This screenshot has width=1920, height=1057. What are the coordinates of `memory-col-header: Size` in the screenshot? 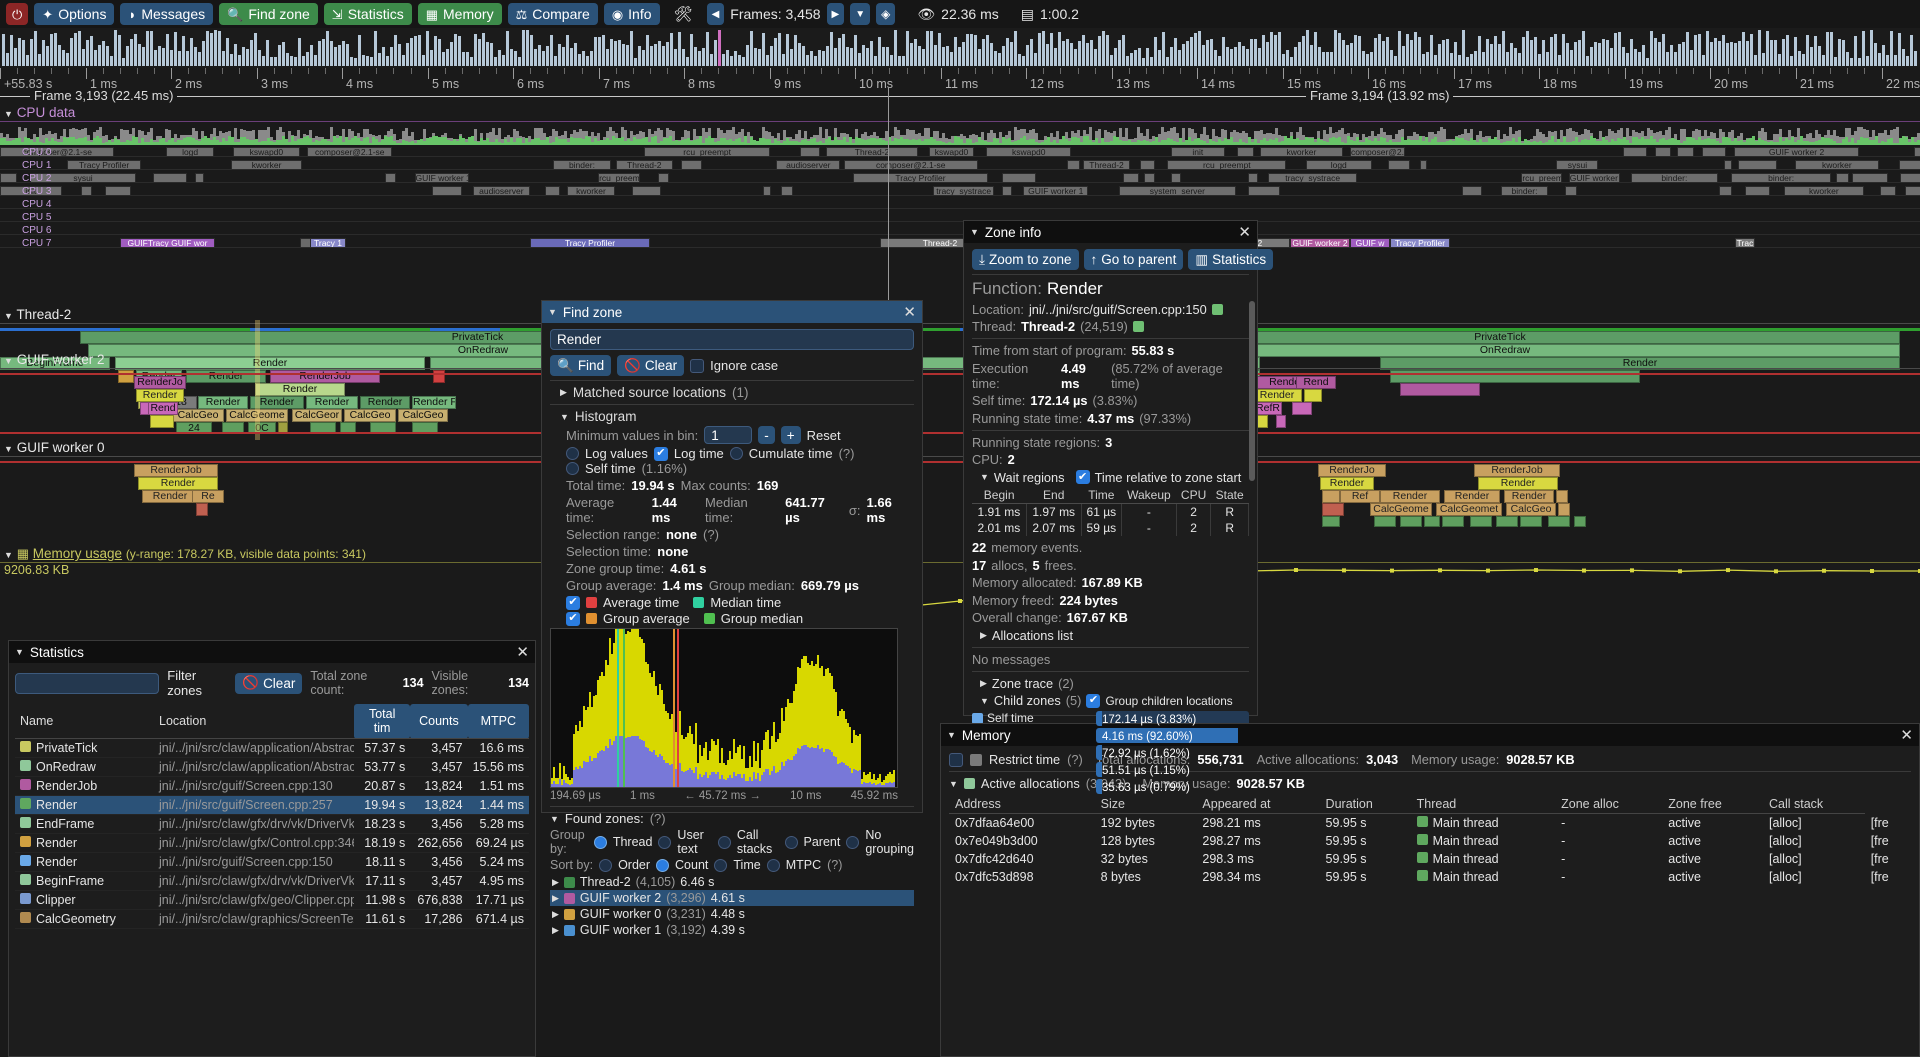 It's located at (1145, 804).